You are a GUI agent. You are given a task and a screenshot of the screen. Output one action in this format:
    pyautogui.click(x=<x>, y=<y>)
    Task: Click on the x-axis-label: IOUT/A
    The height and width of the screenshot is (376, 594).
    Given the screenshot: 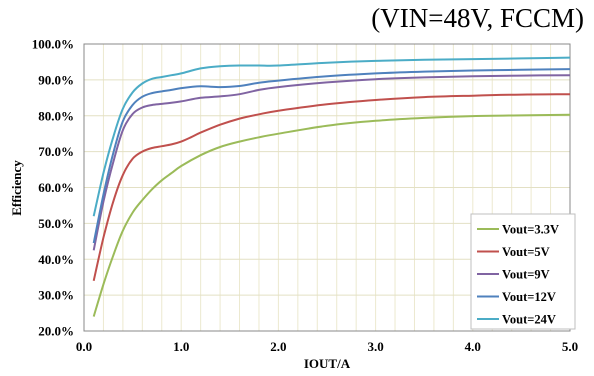 What is the action you would take?
    pyautogui.click(x=327, y=363)
    